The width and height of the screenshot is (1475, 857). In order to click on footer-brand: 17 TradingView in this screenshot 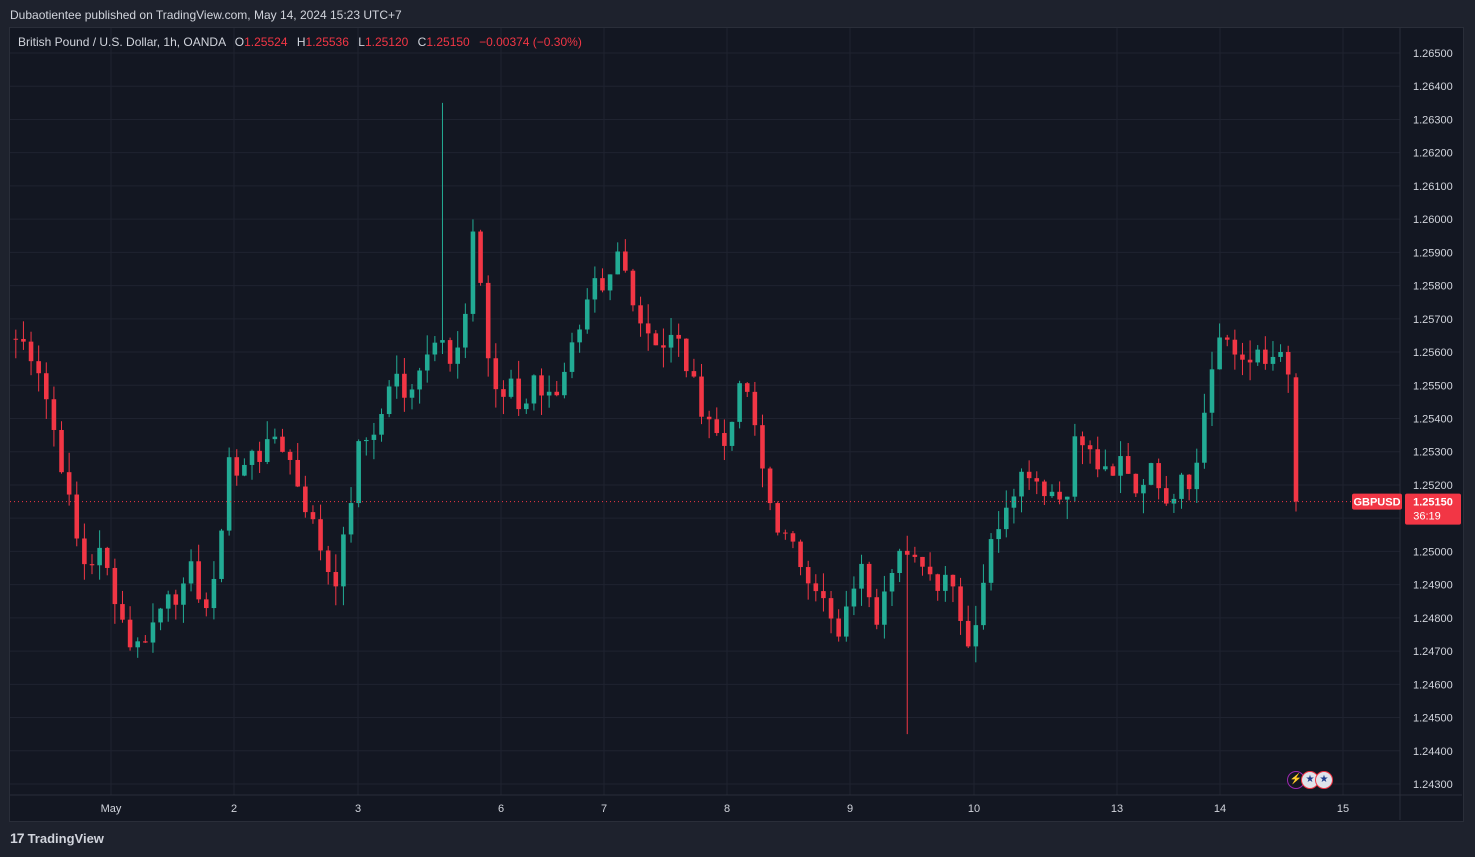, I will do `click(57, 838)`.